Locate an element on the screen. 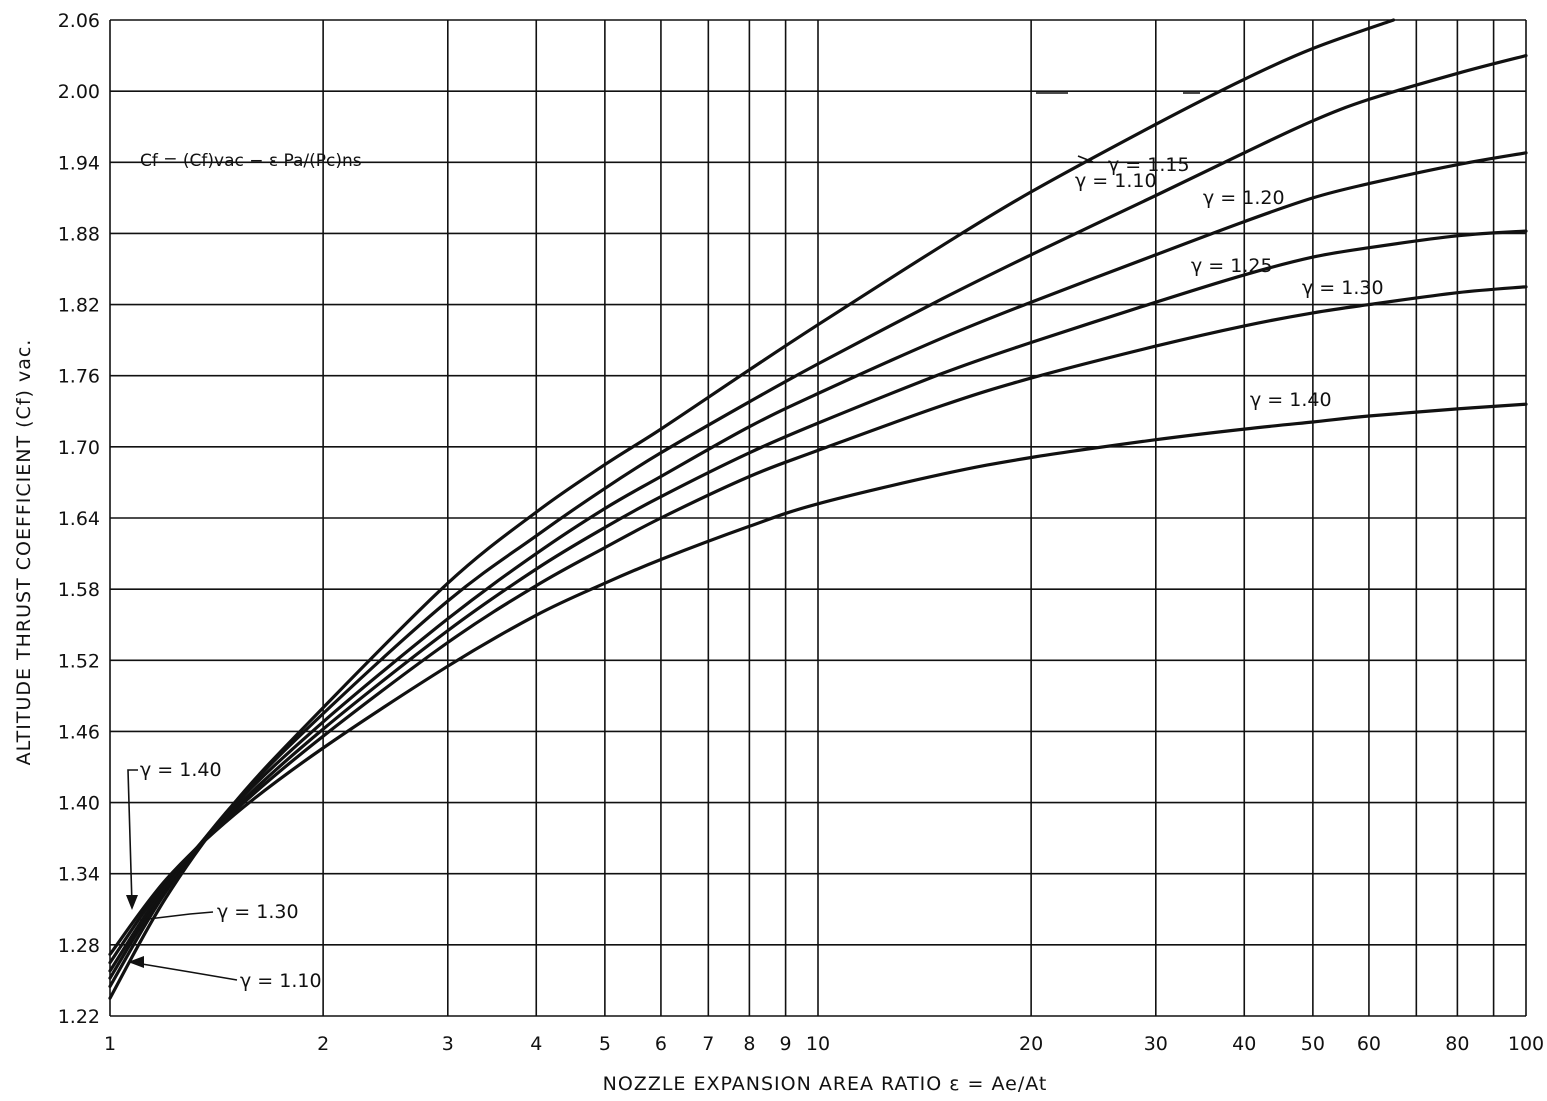  x-tick-label: 50 is located at coordinates (1313, 1044).